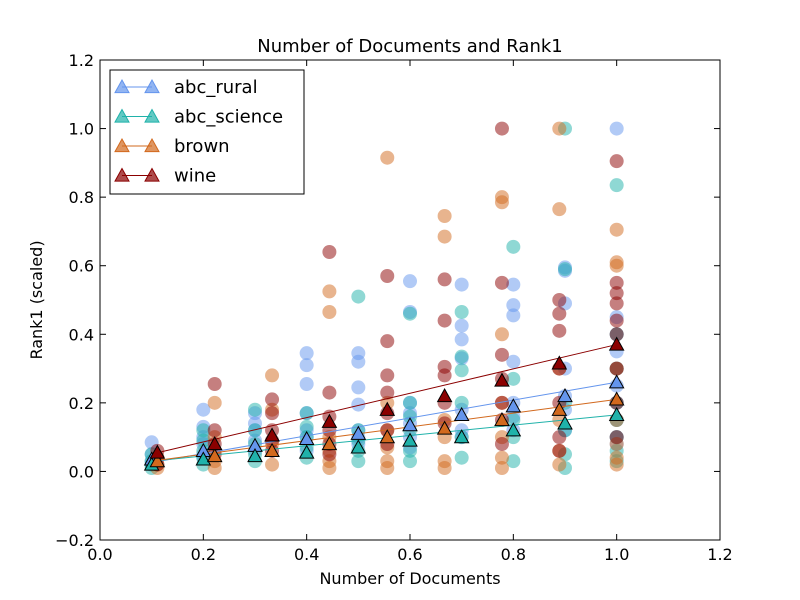 This screenshot has width=800, height=600. I want to click on legend-marker-abc_rural, so click(152, 86).